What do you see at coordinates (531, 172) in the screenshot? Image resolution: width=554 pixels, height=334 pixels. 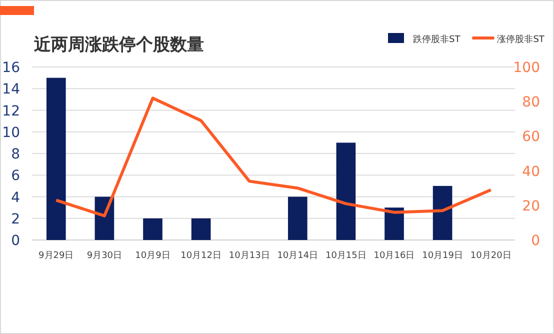 I see `y2-tick-label: 40` at bounding box center [531, 172].